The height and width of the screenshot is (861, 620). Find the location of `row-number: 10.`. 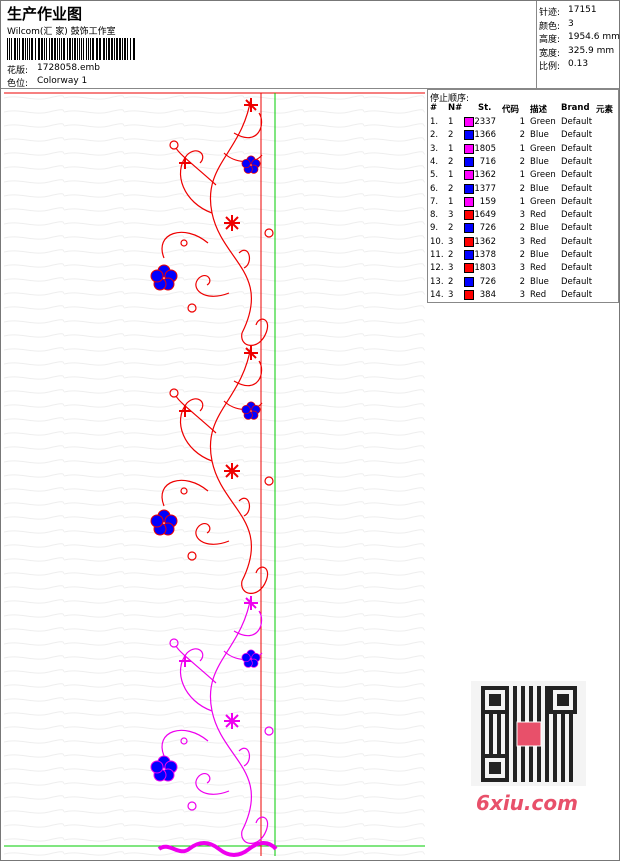

row-number: 10. is located at coordinates (437, 241).